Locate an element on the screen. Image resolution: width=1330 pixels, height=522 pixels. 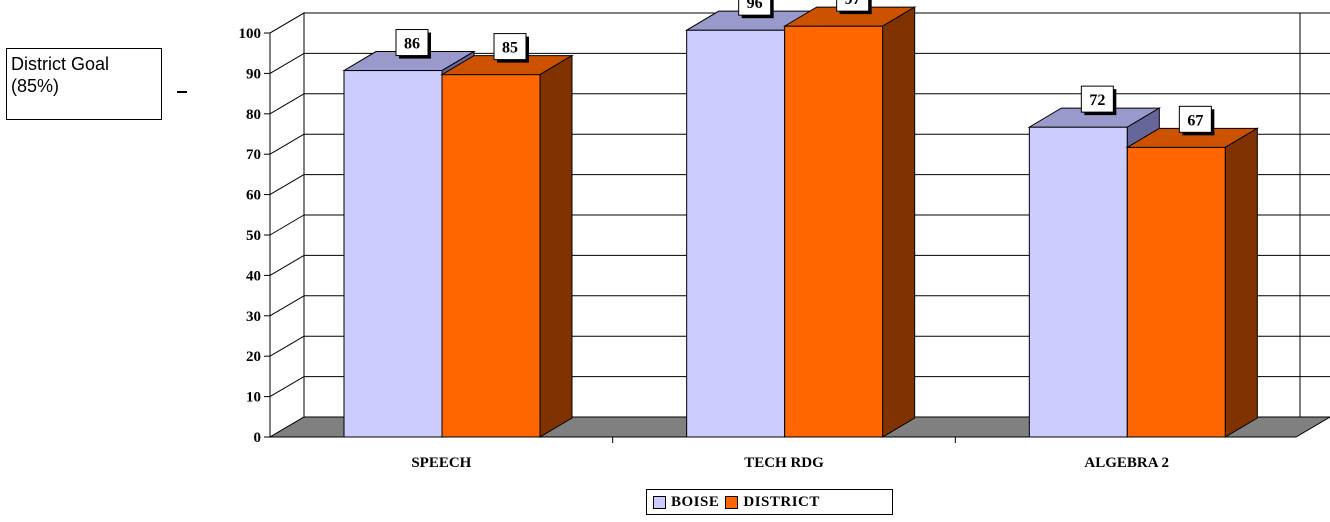
y-tick-label: 30 is located at coordinates (253, 317).